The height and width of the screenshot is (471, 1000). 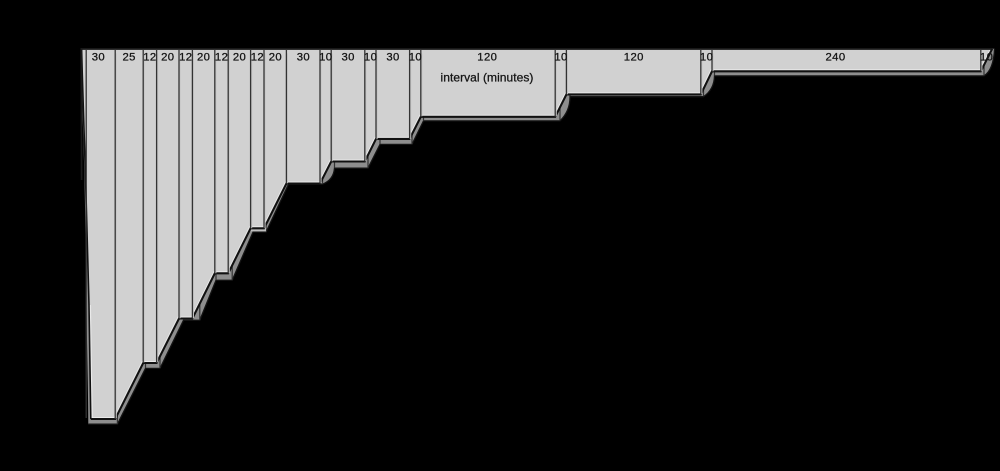 I want to click on svg-text: 240, so click(x=835, y=58).